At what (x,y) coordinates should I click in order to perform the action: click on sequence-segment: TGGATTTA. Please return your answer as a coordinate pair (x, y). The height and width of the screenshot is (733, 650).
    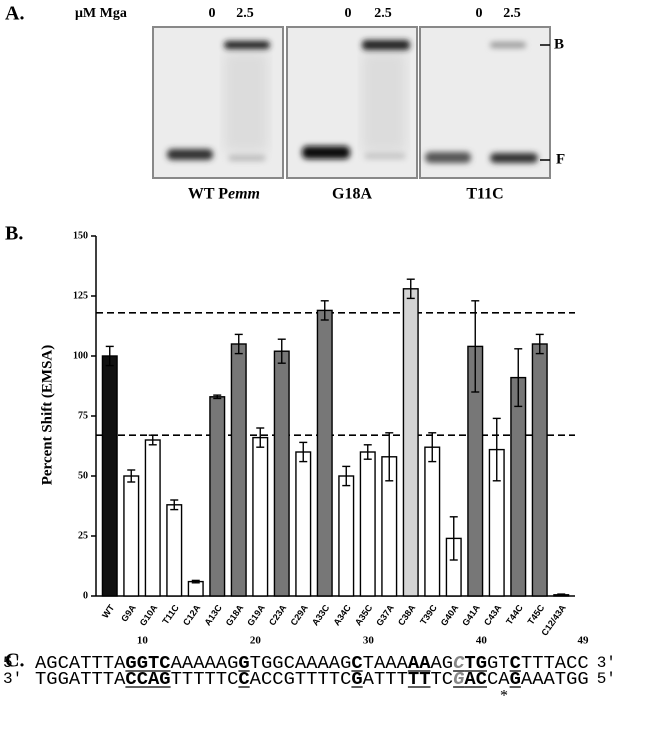
    Looking at the image, I should click on (80, 679).